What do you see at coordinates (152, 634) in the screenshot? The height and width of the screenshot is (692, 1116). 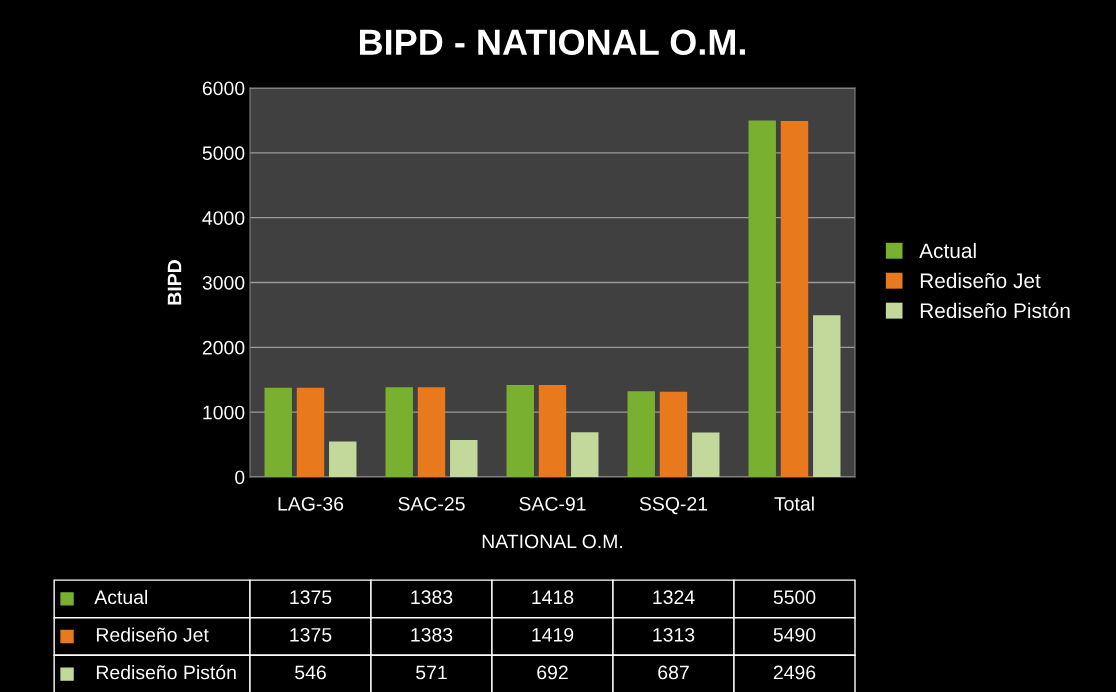 I see `text: Rediseño Jet` at bounding box center [152, 634].